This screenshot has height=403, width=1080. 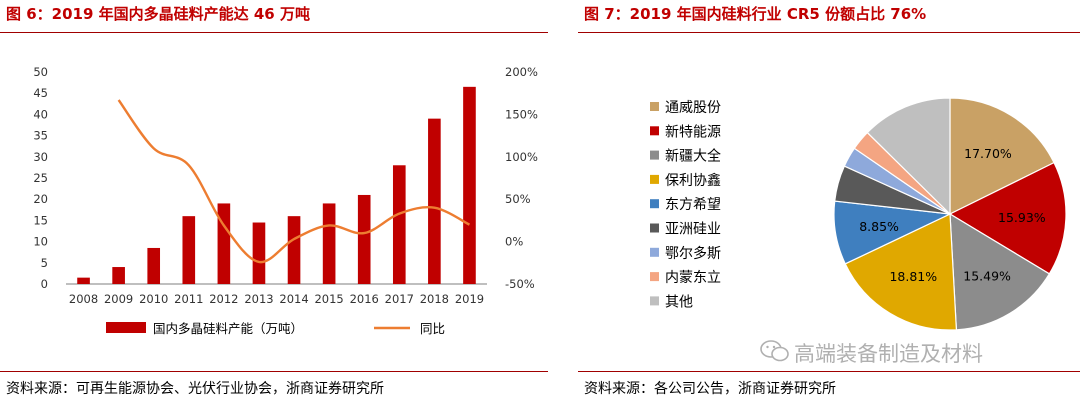 What do you see at coordinates (40, 72) in the screenshot?
I see `y-left-tick-label: 50` at bounding box center [40, 72].